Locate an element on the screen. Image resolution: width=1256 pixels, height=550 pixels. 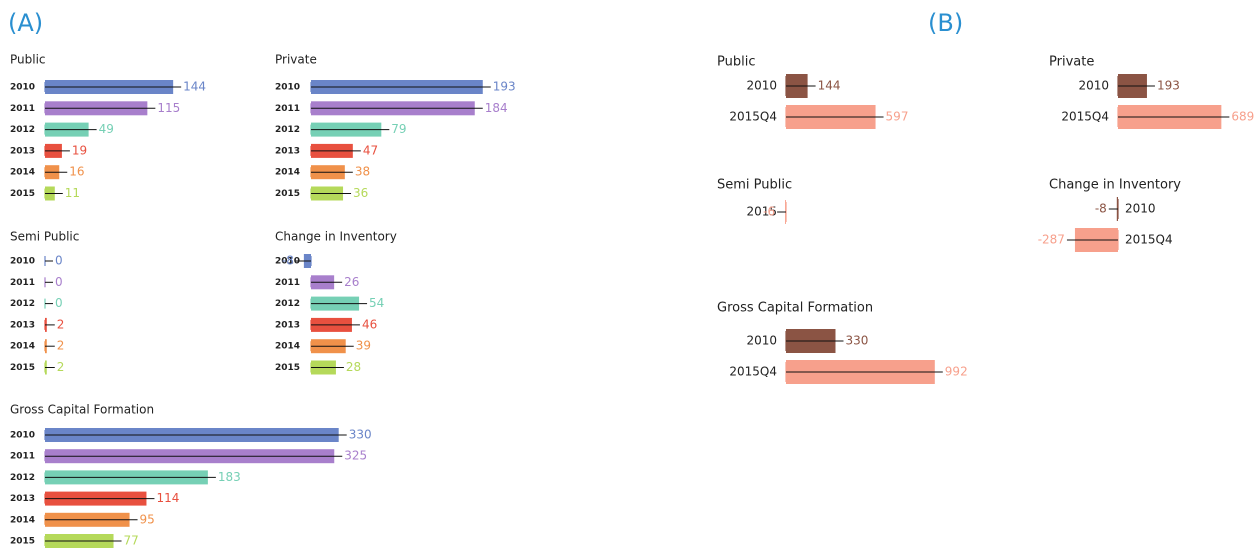
value-label: 992 is located at coordinates (956, 372).